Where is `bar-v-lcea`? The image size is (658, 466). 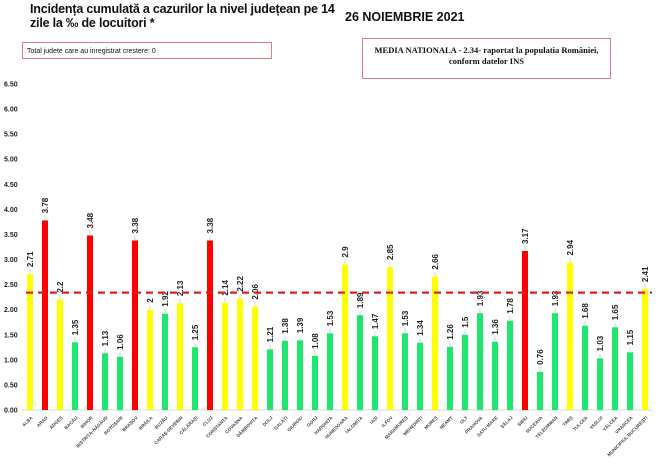
bar-v-lcea is located at coordinates (615, 368).